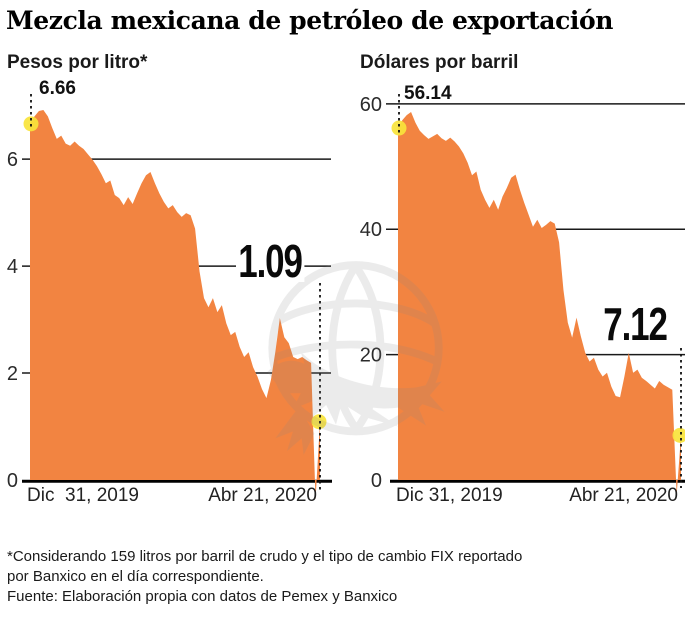  I want to click on footnote-line-2: por Banxico en el día correspondiente., so click(135, 576).